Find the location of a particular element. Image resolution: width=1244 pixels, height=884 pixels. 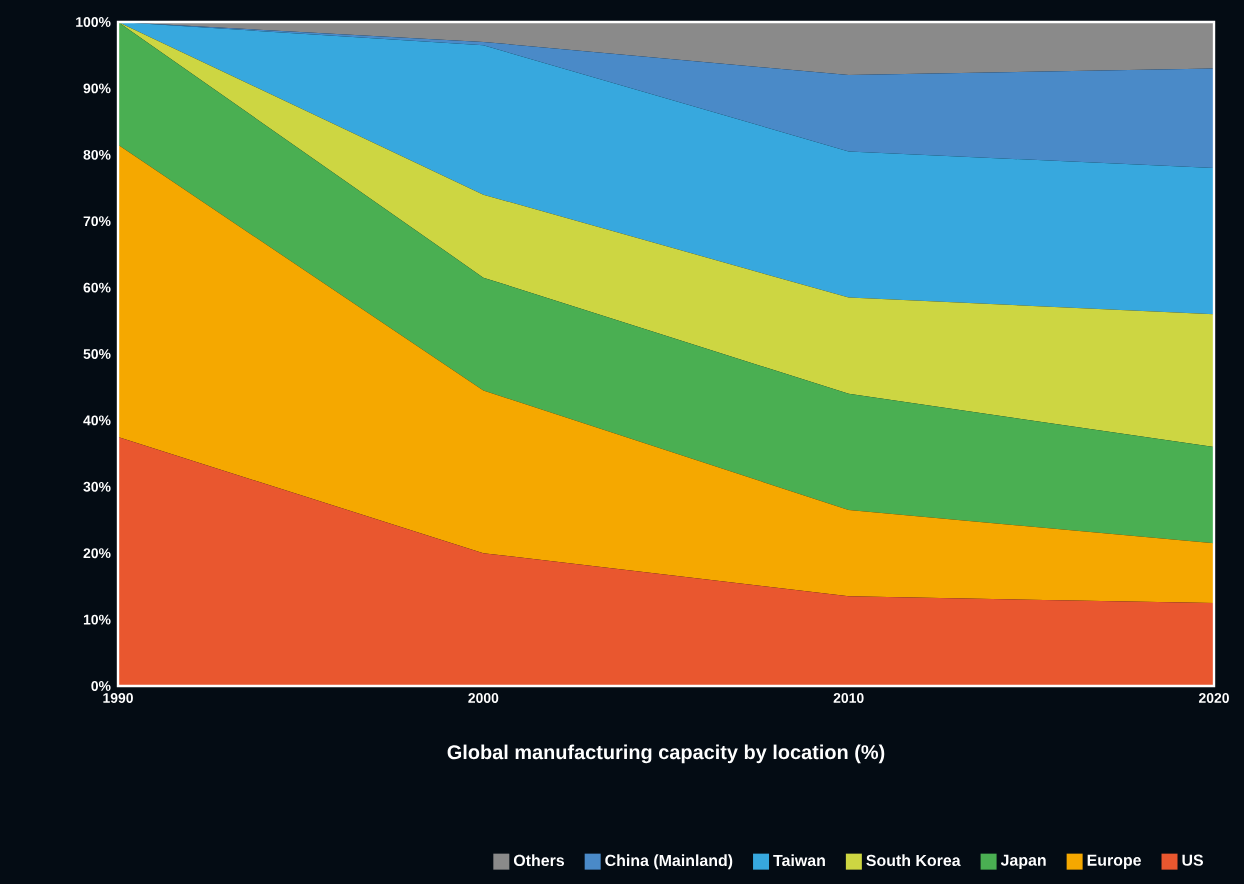

x-axis-title: Global manufacturing capacity by location (%) is located at coordinates (666, 754).